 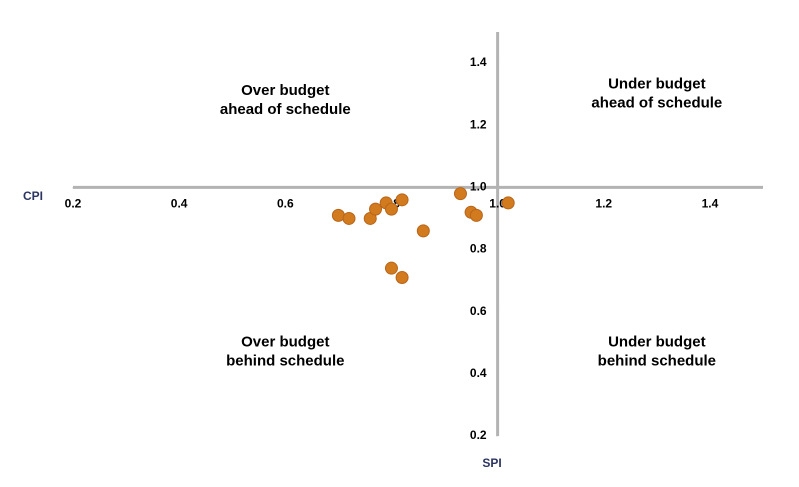 What do you see at coordinates (603, 204) in the screenshot?
I see `x-tick-label: 1.2` at bounding box center [603, 204].